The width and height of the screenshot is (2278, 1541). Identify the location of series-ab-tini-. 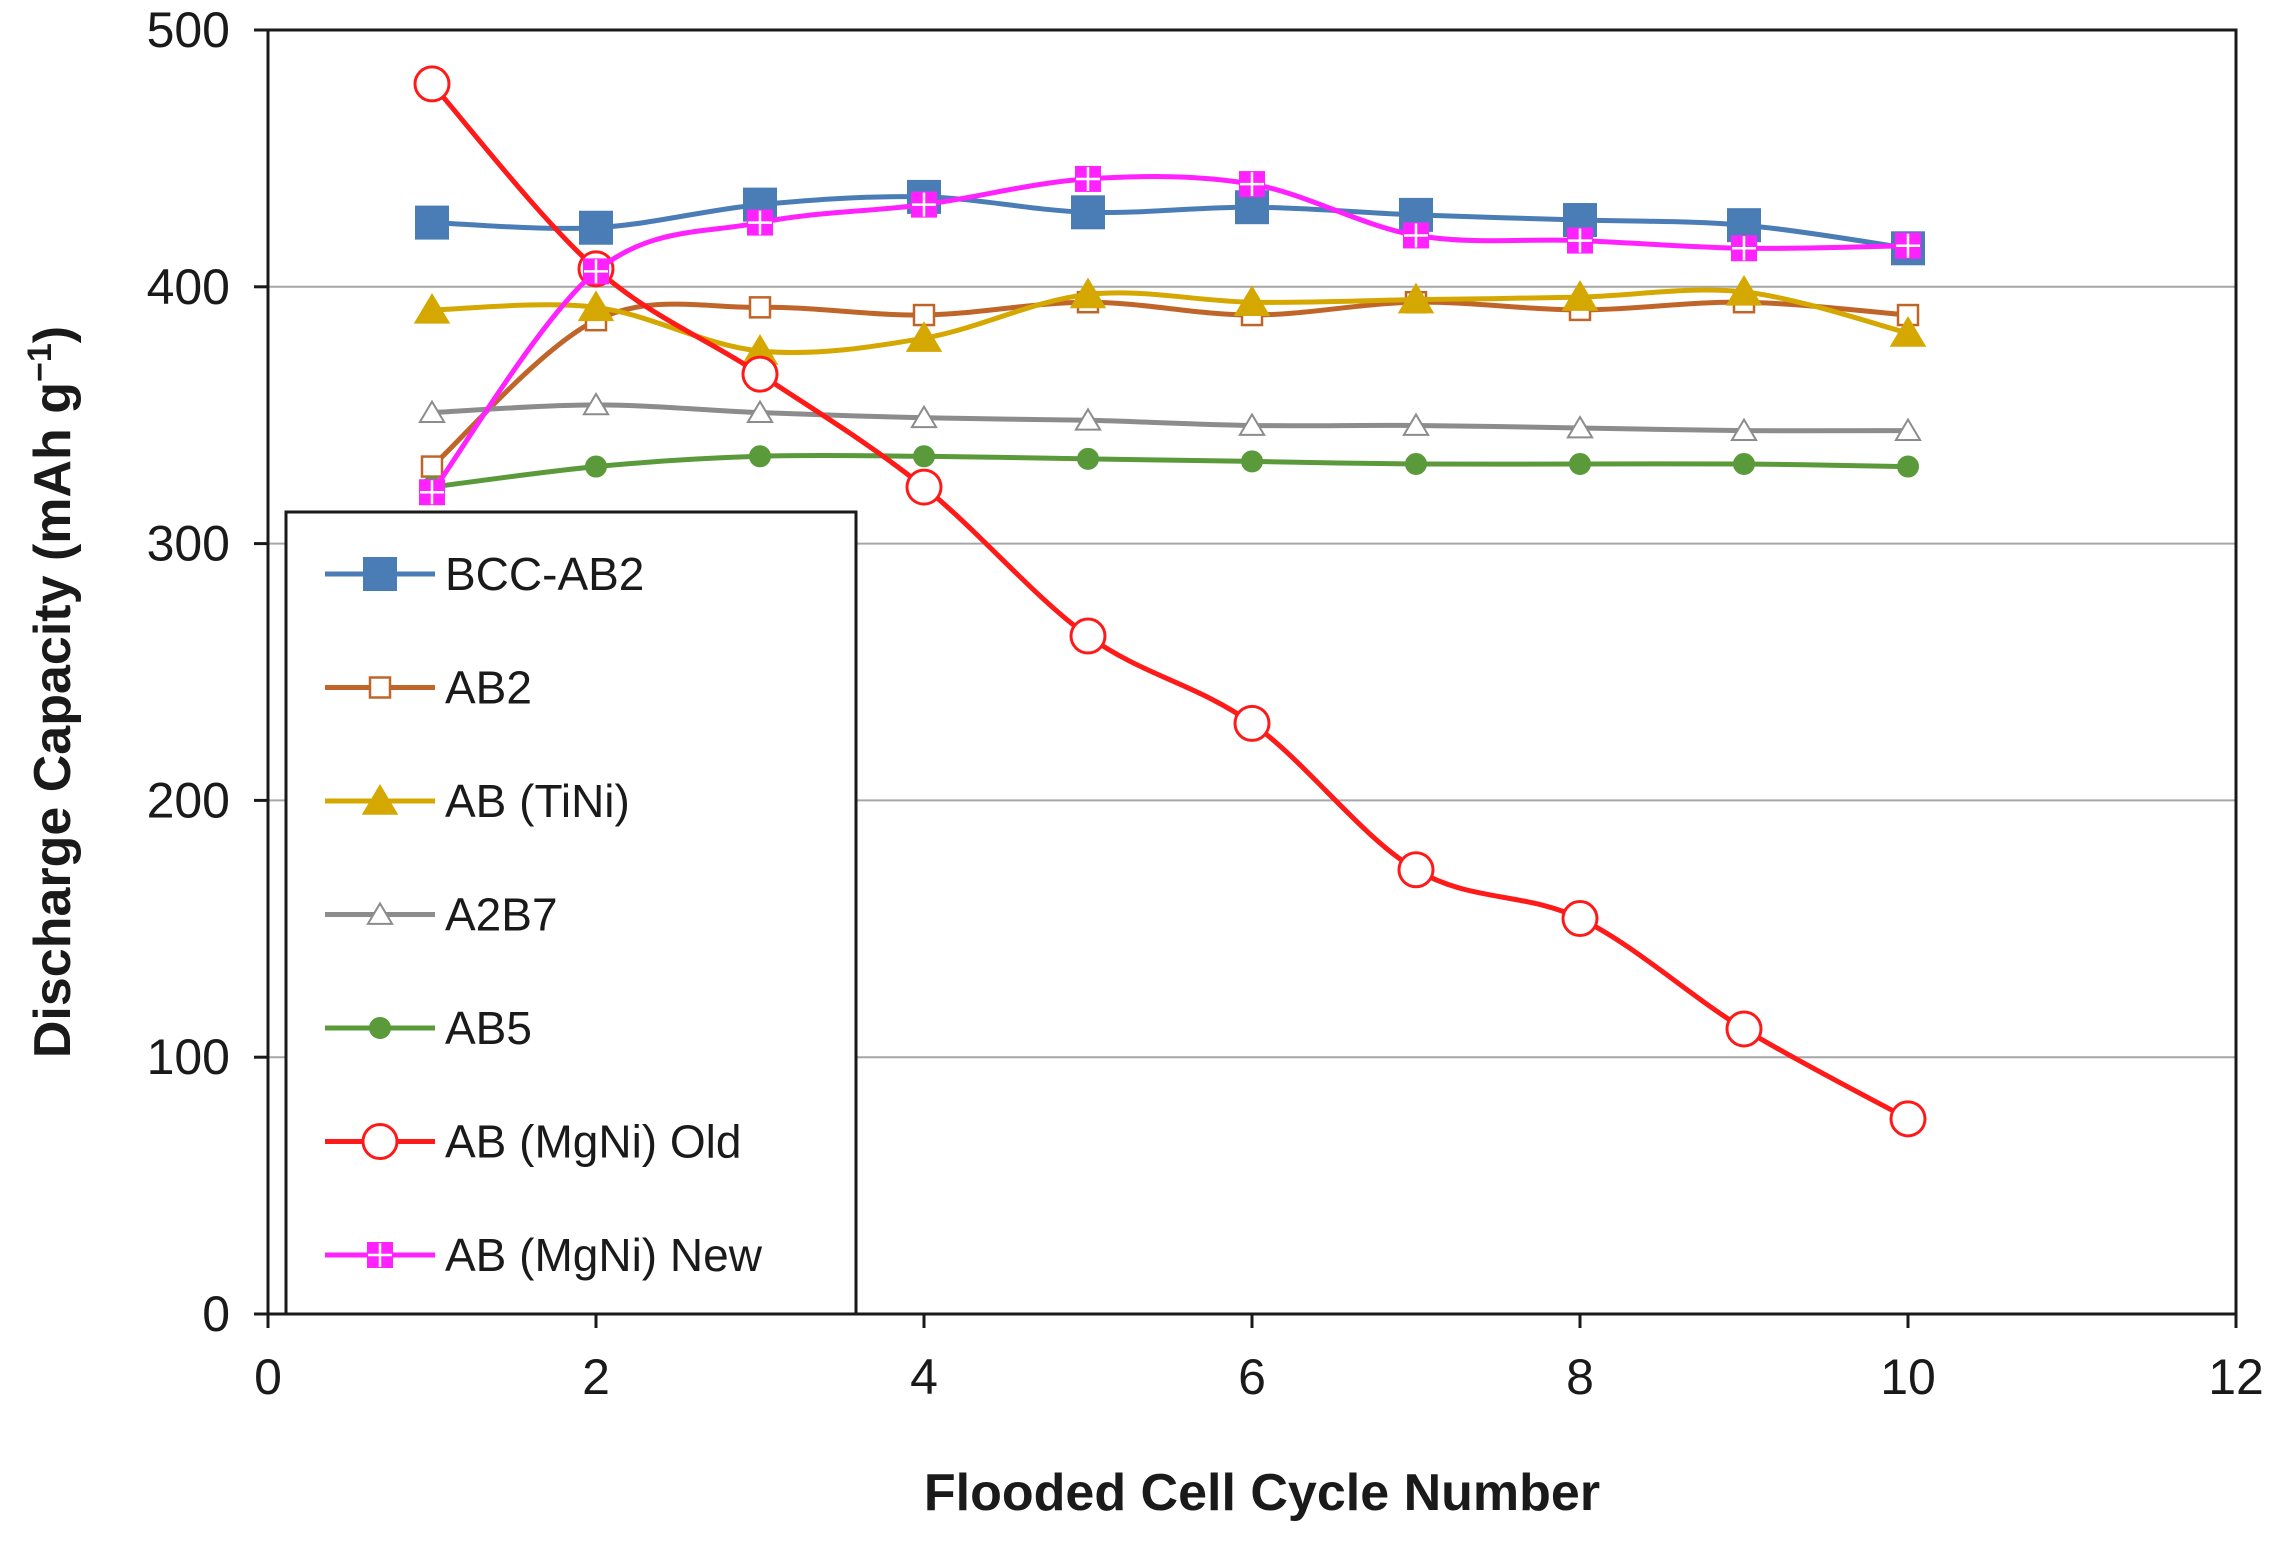
(1170, 319).